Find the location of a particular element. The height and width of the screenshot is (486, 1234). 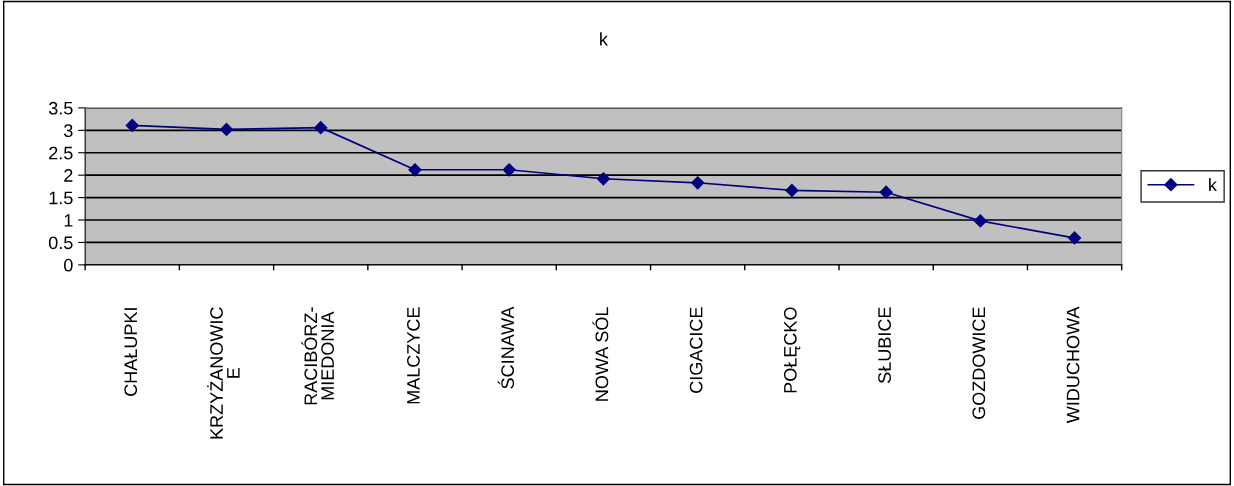

y-tick-label: 3 is located at coordinates (68, 131).